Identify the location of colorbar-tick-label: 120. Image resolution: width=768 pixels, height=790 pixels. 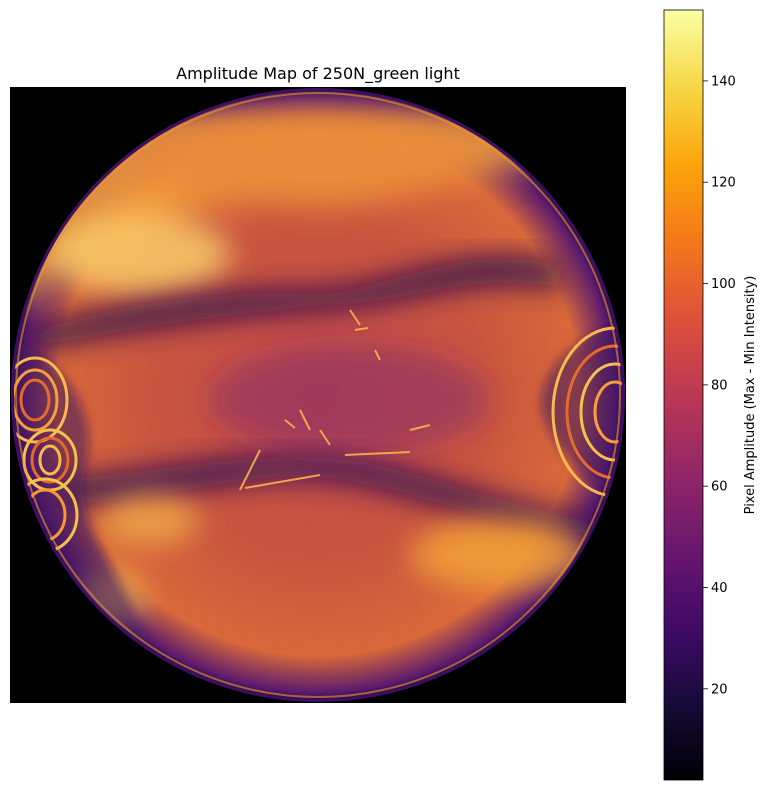
(723, 183).